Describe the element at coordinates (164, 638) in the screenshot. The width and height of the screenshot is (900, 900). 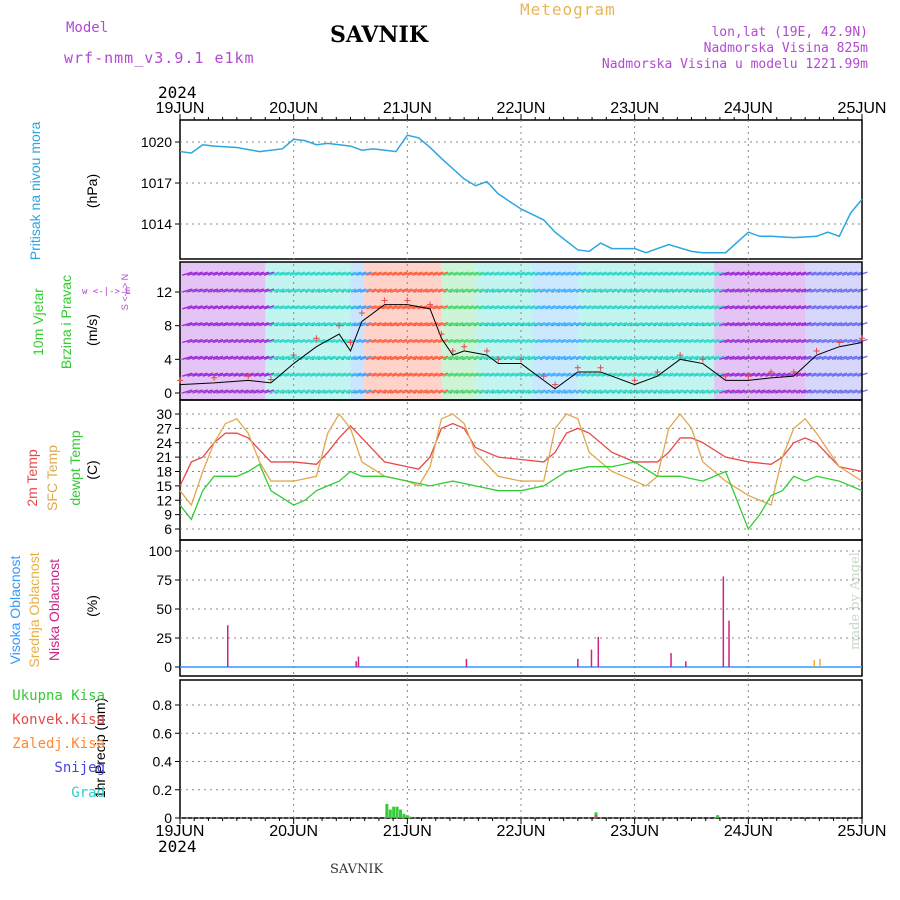
I see `y-tick-label: 25` at that location.